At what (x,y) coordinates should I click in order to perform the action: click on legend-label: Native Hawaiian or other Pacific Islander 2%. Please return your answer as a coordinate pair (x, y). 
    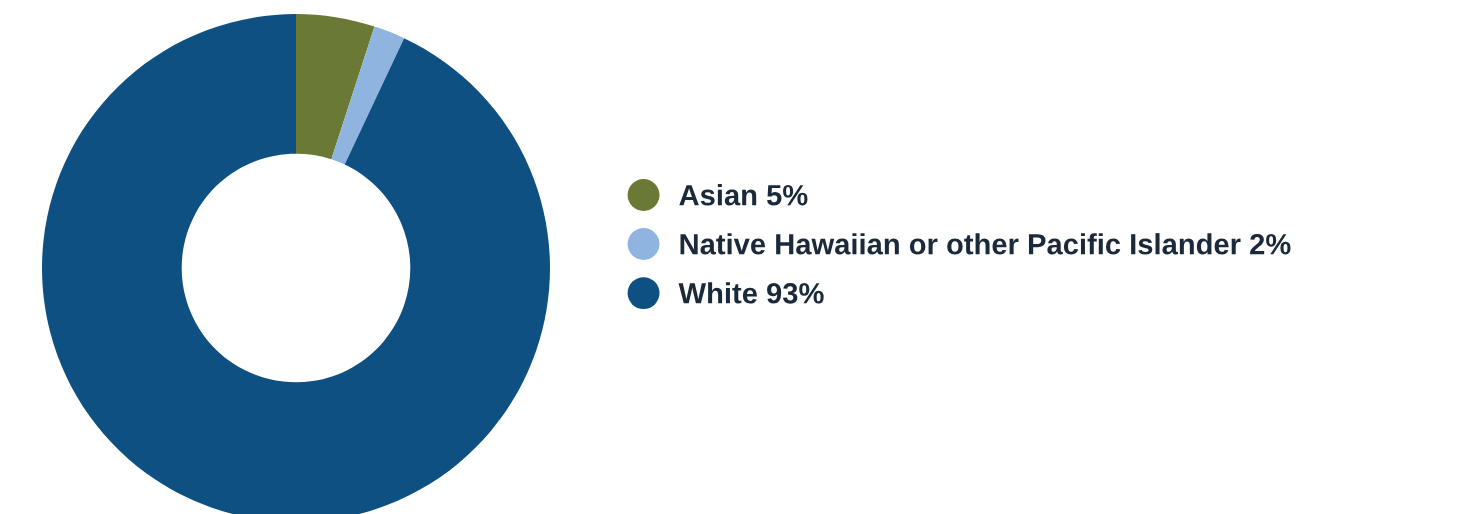
    Looking at the image, I should click on (985, 244).